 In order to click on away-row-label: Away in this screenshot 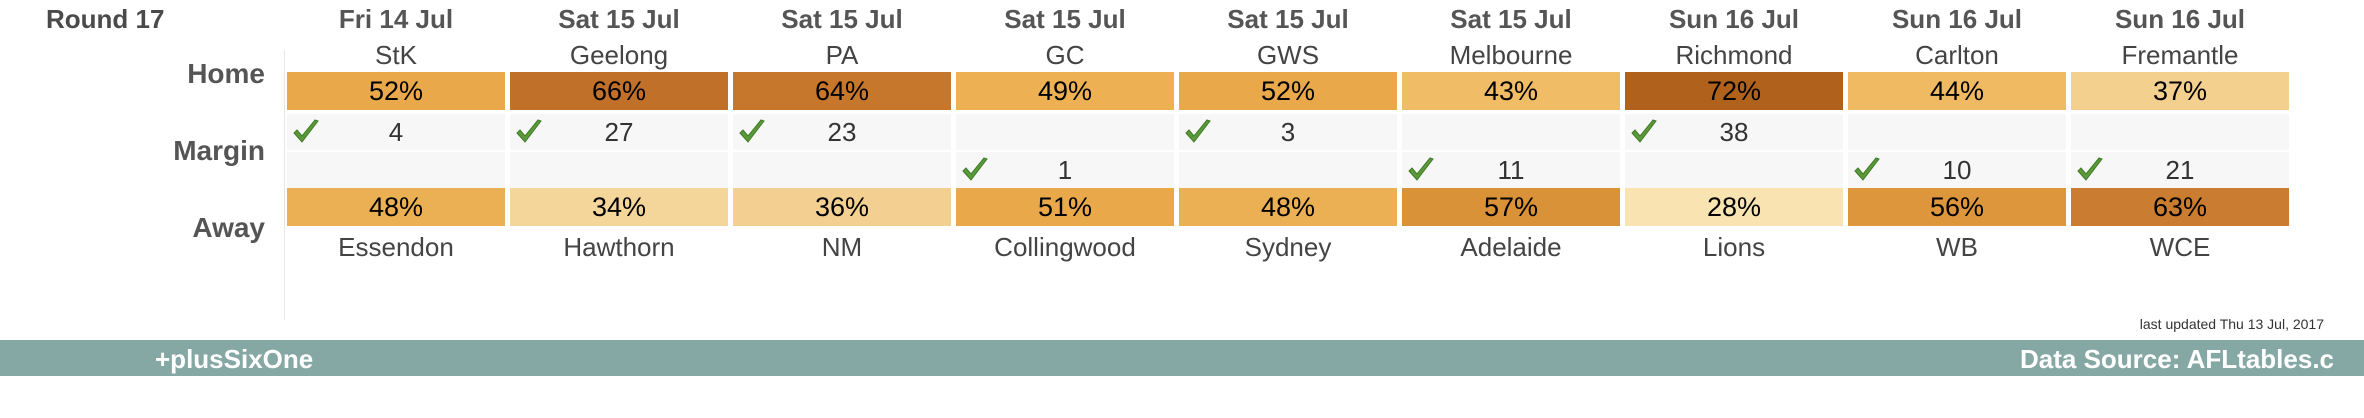, I will do `click(228, 227)`.